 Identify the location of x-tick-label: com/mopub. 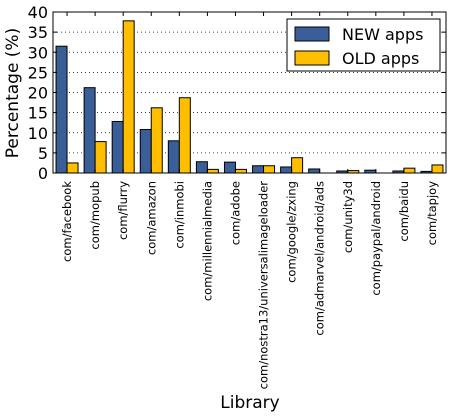
(95, 215).